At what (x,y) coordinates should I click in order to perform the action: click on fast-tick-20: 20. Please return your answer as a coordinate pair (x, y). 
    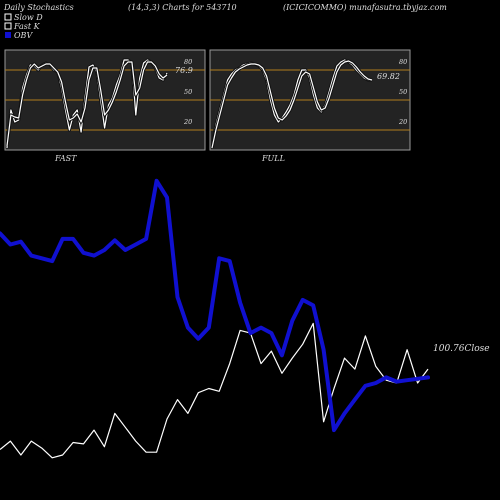
    Looking at the image, I should click on (187, 122).